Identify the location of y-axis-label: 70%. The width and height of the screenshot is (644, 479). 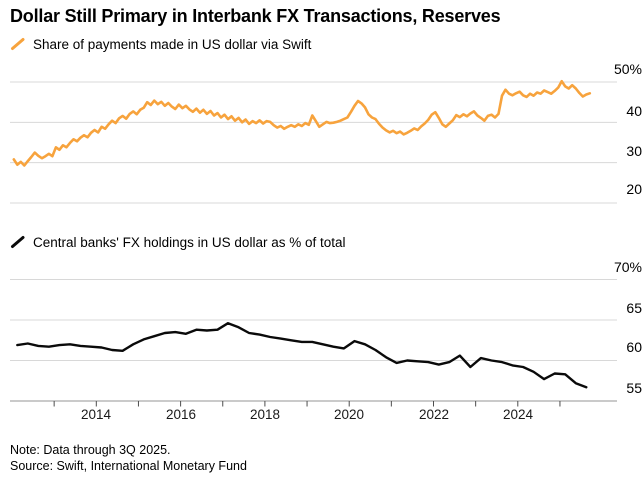
(627, 267).